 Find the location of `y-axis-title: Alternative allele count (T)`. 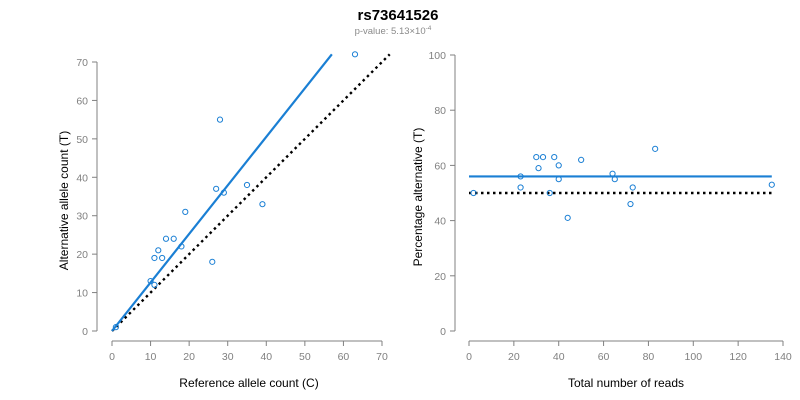

y-axis-title: Alternative allele count (T) is located at coordinates (64, 200).